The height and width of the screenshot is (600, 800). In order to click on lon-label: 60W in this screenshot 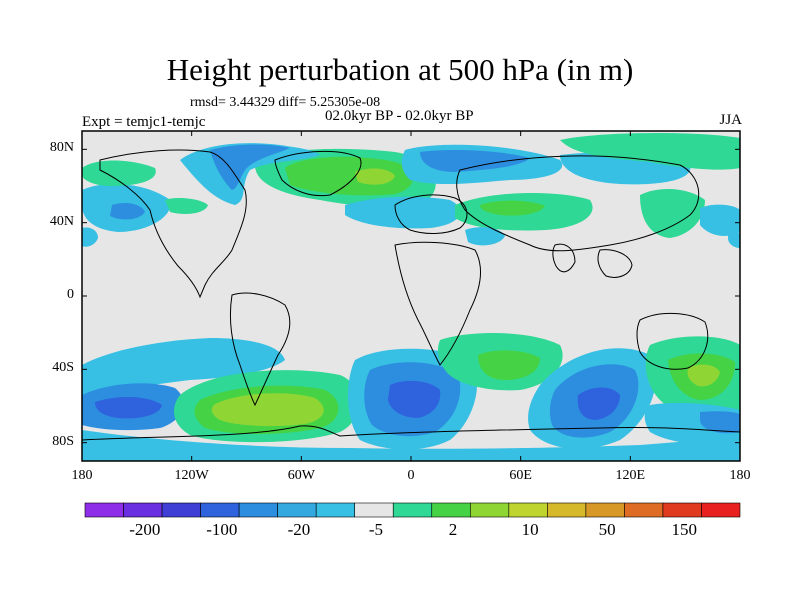, I will do `click(301, 475)`.